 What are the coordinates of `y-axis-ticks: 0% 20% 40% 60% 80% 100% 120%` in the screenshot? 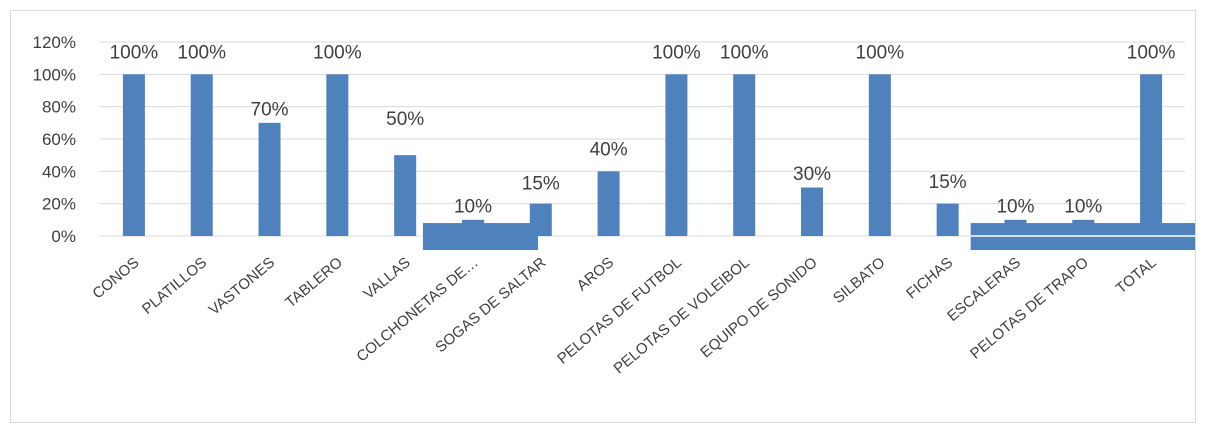 It's located at (54, 139).